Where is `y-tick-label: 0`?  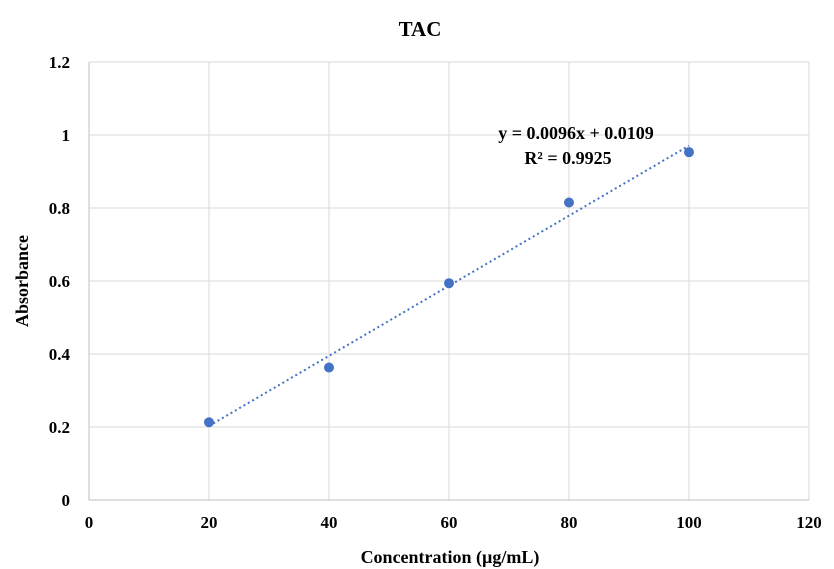 y-tick-label: 0 is located at coordinates (66, 500).